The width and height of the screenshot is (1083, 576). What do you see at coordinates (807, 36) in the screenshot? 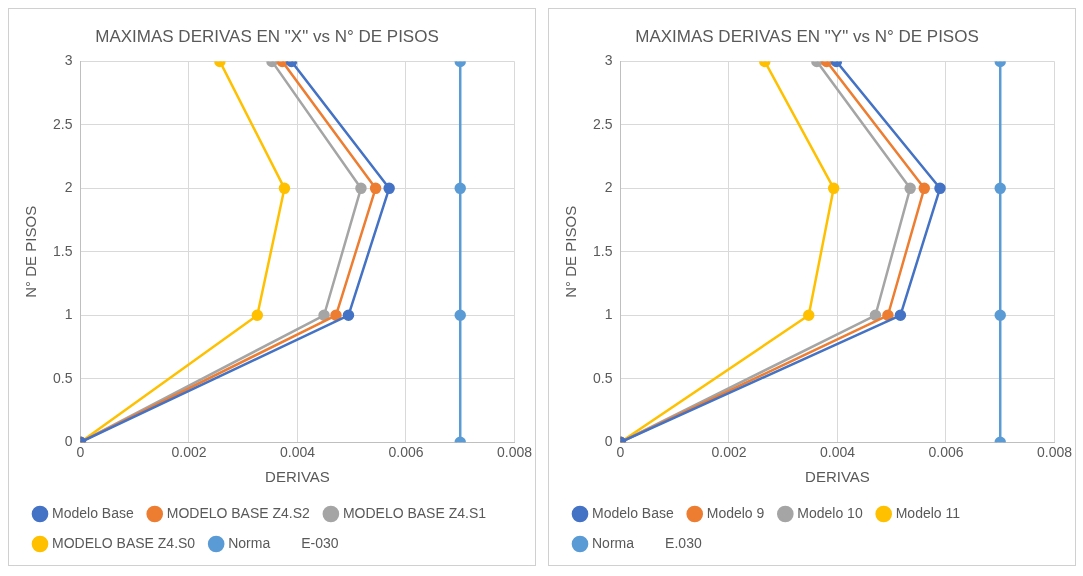
I see `chart-title: MAXIMAS DERIVAS EN "Y" vs N° DE PISOS` at bounding box center [807, 36].